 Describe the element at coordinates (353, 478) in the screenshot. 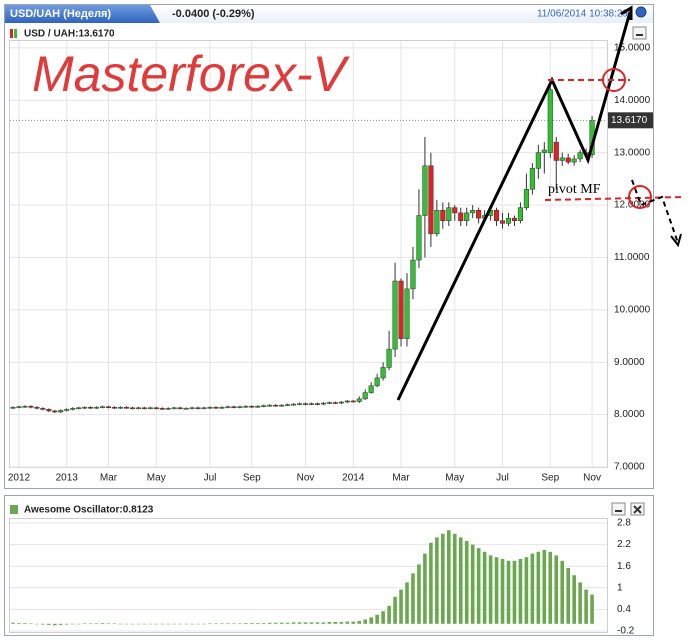

I see `x-tick-label: 2014` at that location.